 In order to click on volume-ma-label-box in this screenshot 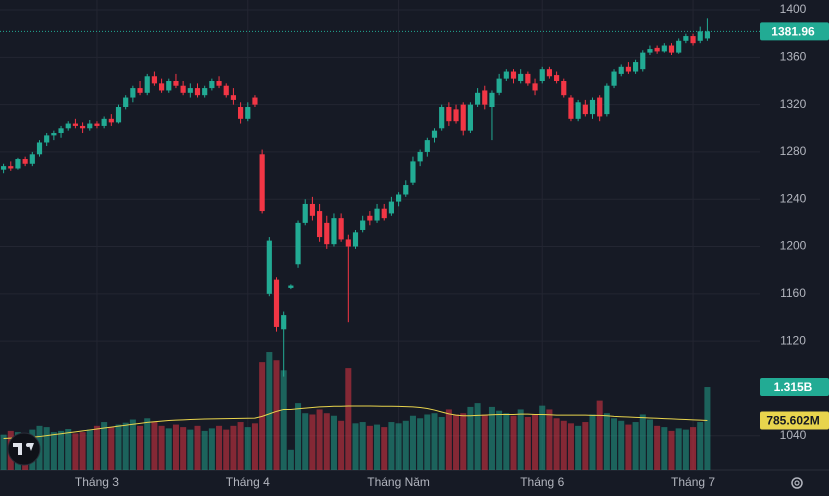, I will do `click(794, 420)`.